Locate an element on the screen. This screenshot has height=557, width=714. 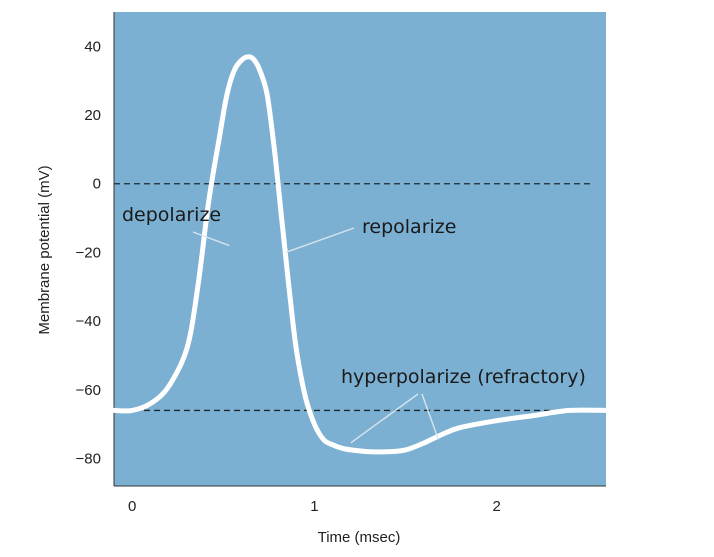
x-tick-labels: 0 1 2 is located at coordinates (314, 506).